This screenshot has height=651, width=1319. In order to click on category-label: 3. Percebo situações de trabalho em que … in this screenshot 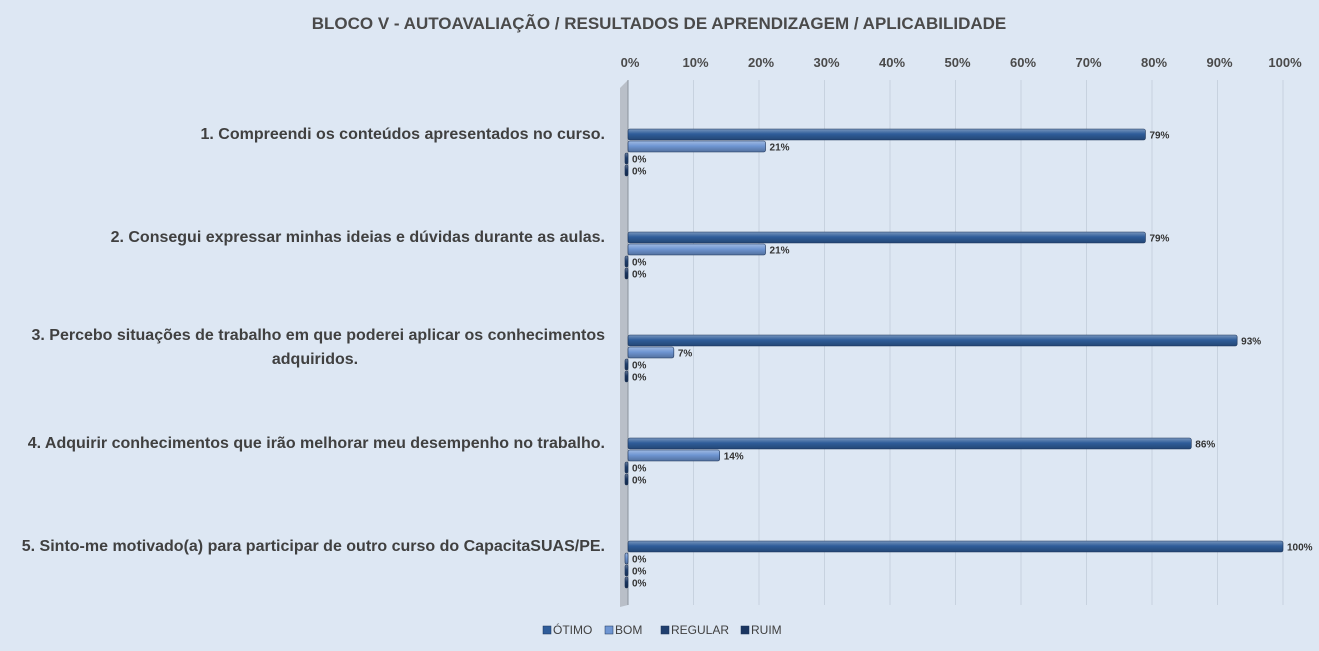, I will do `click(318, 335)`.